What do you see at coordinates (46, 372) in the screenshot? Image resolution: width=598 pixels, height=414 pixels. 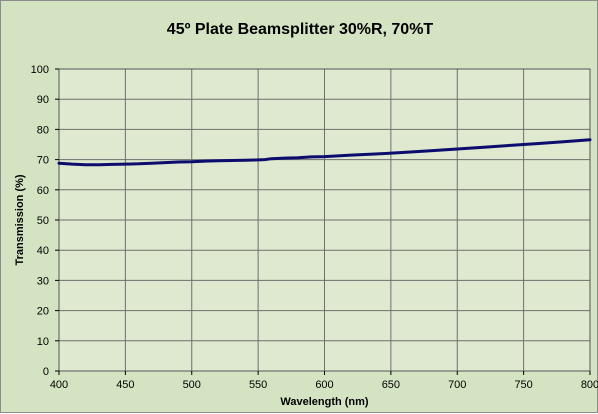 I see `y-tick-label: 0` at bounding box center [46, 372].